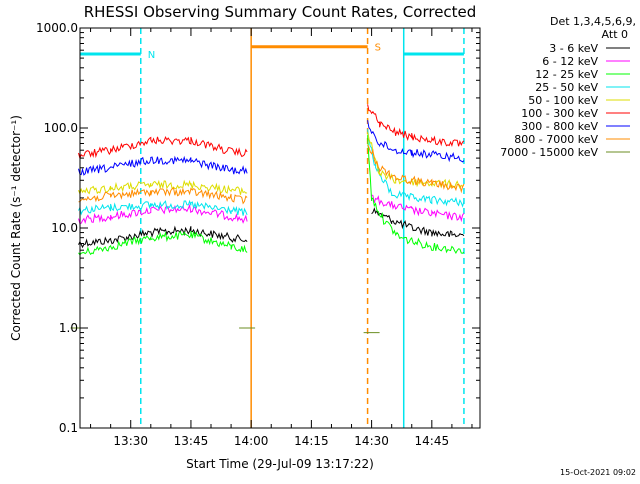  I want to click on x-tick-label-0: 13:30, so click(130, 441).